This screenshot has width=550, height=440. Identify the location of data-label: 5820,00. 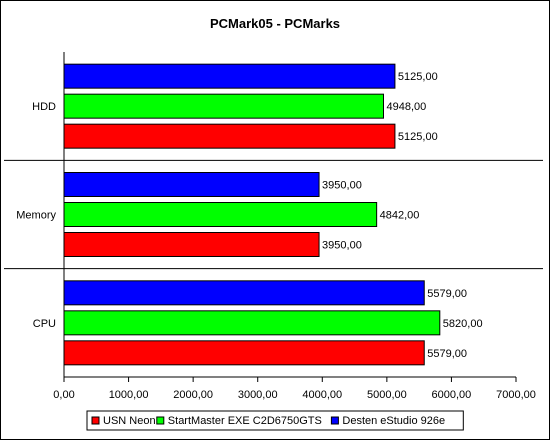
(463, 324).